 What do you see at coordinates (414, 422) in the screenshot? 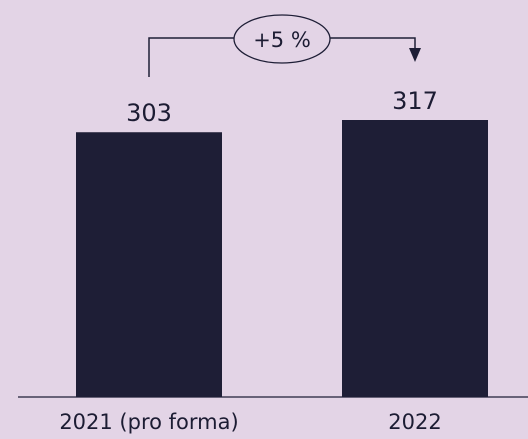
I see `category-label-2022: 2022` at bounding box center [414, 422].